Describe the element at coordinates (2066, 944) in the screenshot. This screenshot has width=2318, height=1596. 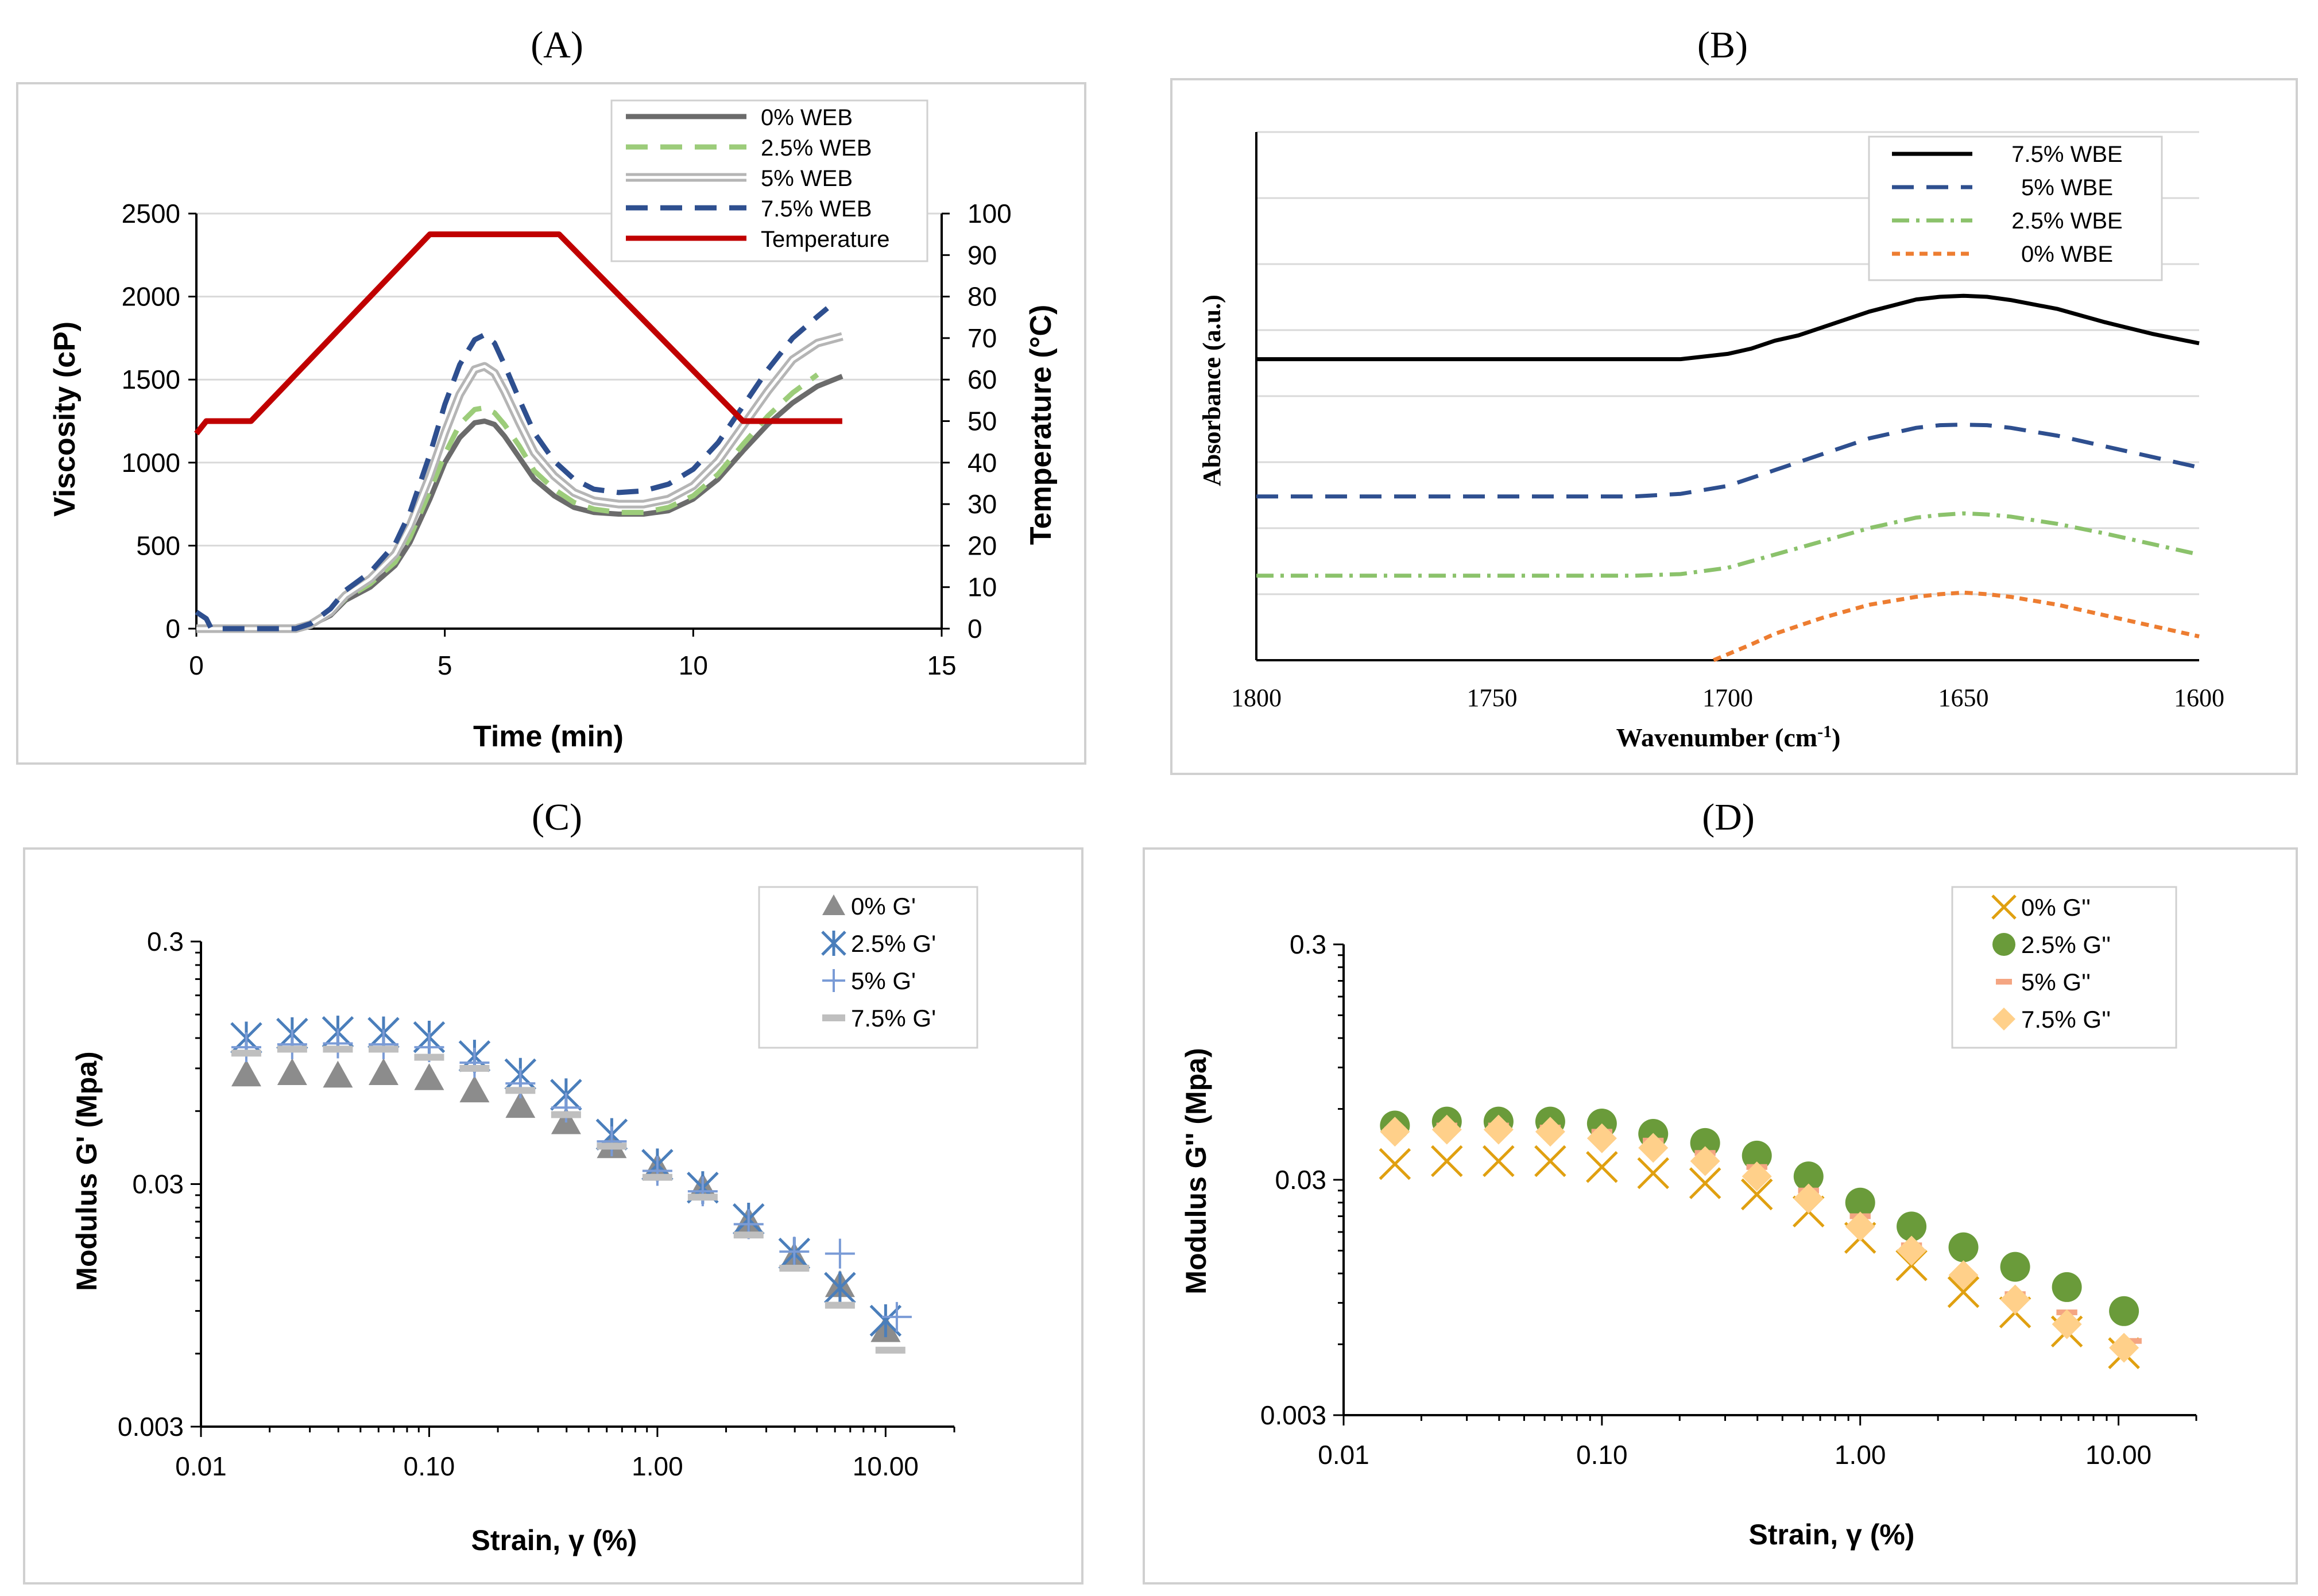
I see `panel-d-legend-label: 2.5% G''` at that location.